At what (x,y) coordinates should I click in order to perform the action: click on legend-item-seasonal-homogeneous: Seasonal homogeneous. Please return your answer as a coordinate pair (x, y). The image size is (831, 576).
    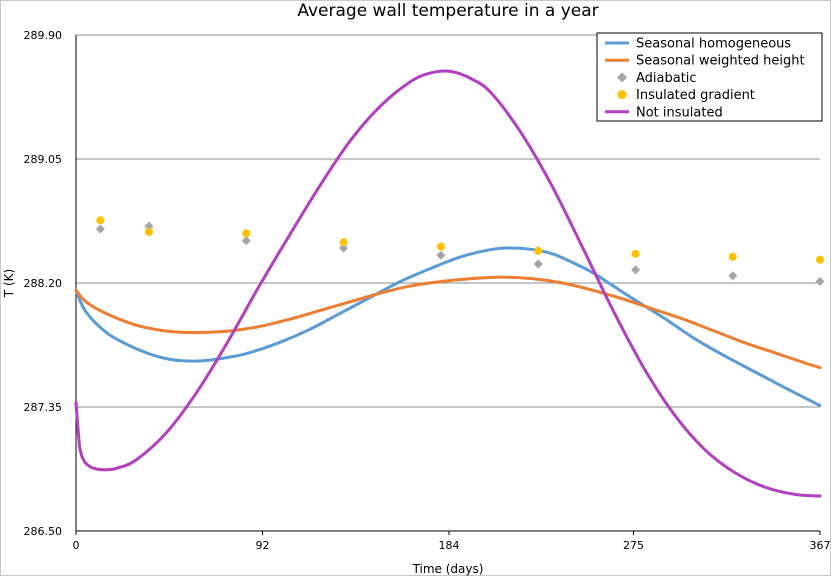
    Looking at the image, I should click on (698, 44).